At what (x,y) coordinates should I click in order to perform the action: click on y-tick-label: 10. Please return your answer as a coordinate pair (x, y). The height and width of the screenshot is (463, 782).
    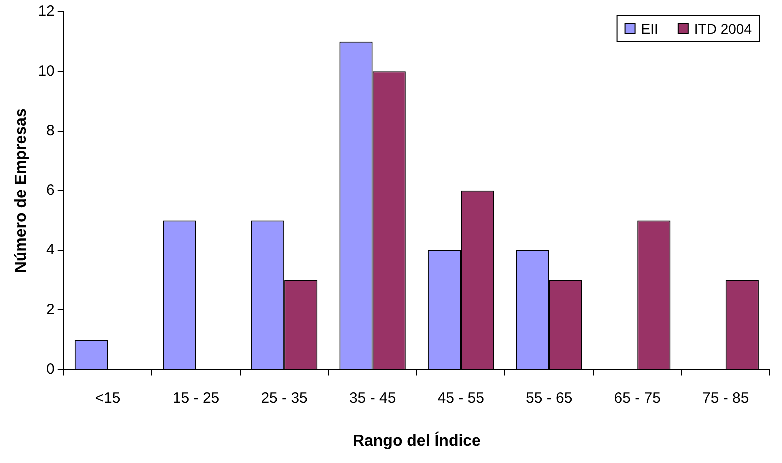
    Looking at the image, I should click on (46, 71).